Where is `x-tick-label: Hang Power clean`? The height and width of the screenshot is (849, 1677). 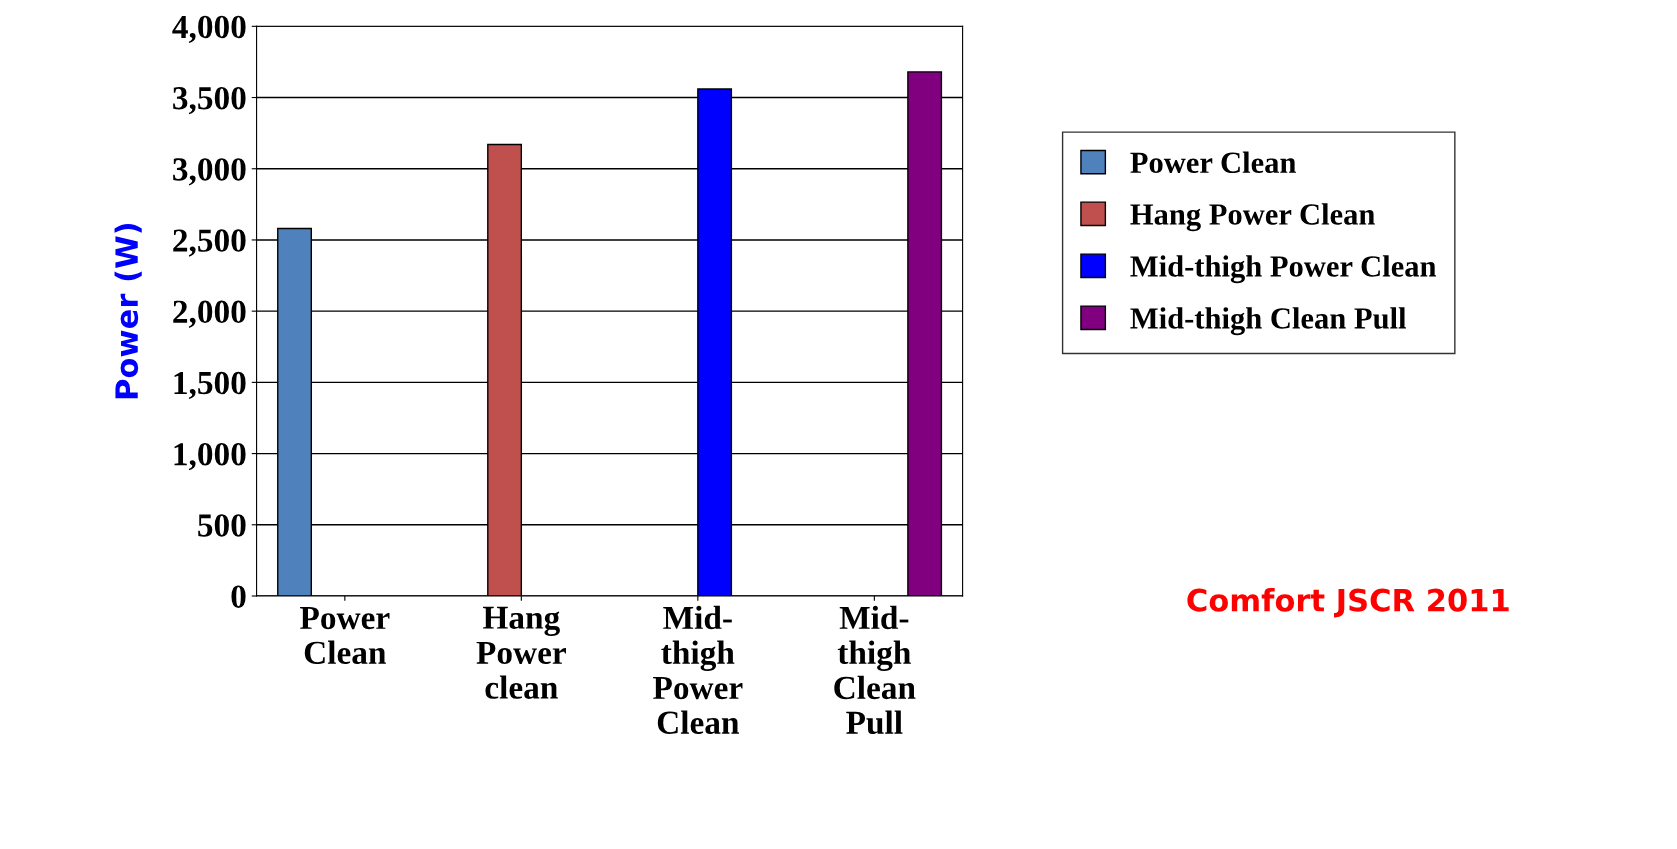
x-tick-label: Hang Power clean is located at coordinates (521, 652).